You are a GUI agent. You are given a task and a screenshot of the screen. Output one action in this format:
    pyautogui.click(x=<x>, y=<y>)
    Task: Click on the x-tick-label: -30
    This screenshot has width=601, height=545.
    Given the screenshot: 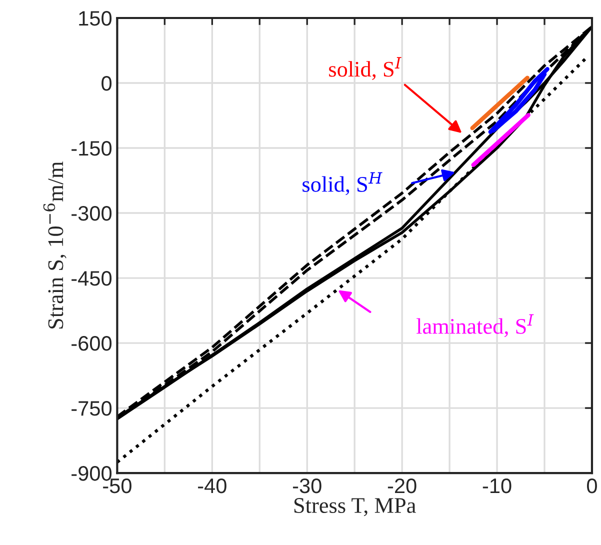 What is the action you would take?
    pyautogui.click(x=307, y=486)
    